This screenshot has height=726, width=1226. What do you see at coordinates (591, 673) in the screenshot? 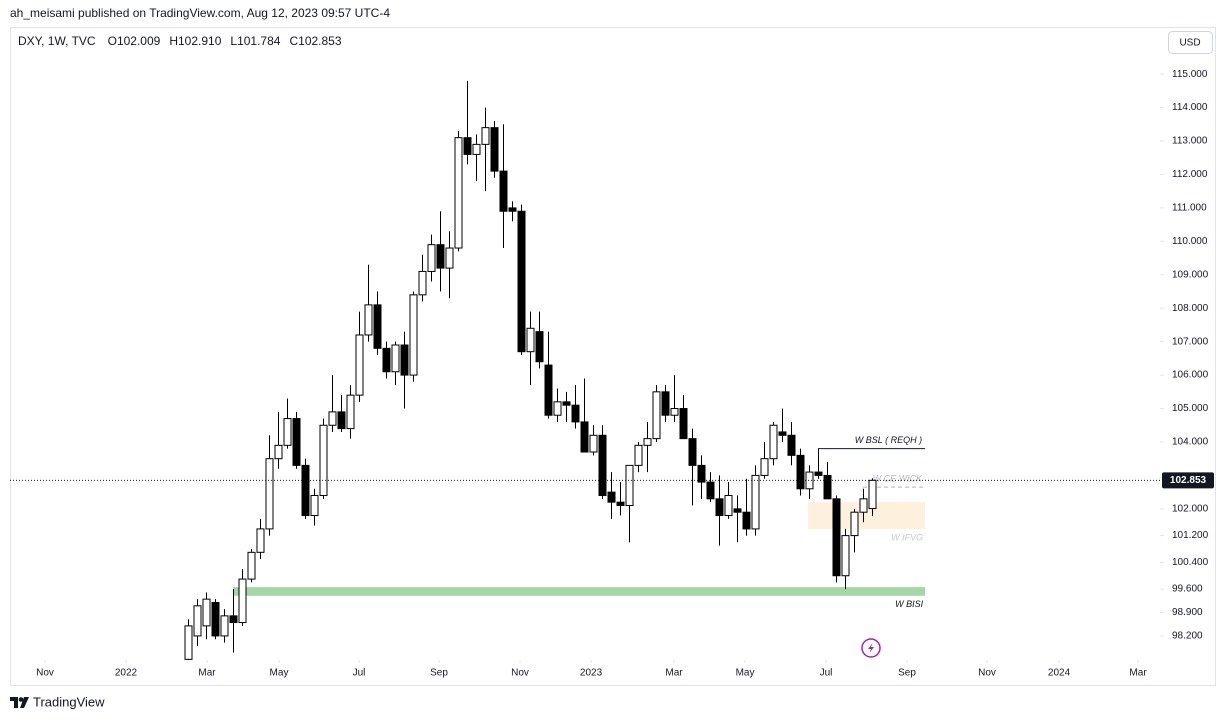
I see `x-tick-label: 2023` at bounding box center [591, 673].